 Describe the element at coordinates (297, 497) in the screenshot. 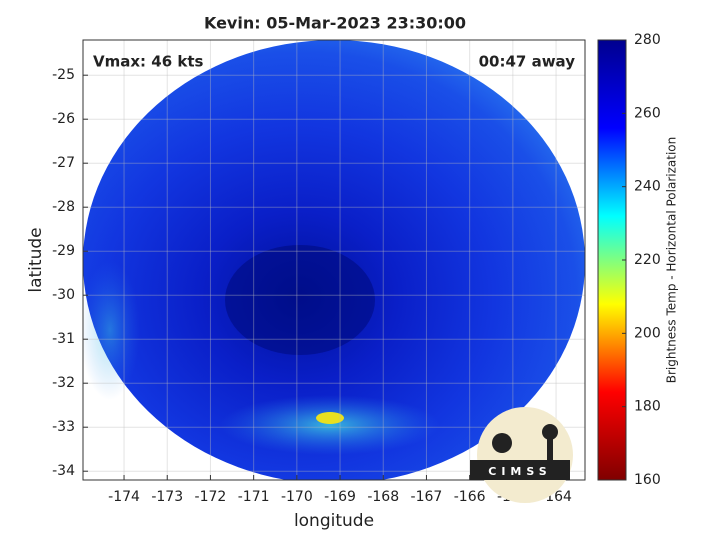

I see `x-tick-label: -170` at that location.